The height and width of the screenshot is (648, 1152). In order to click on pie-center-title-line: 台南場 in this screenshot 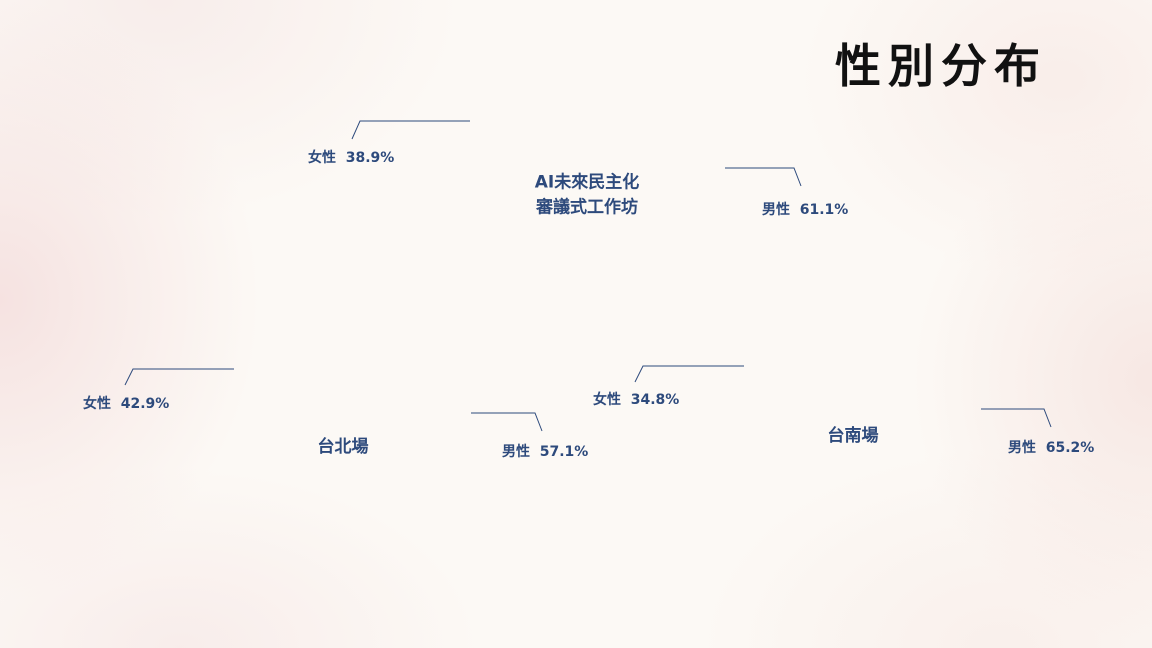, I will do `click(853, 435)`.